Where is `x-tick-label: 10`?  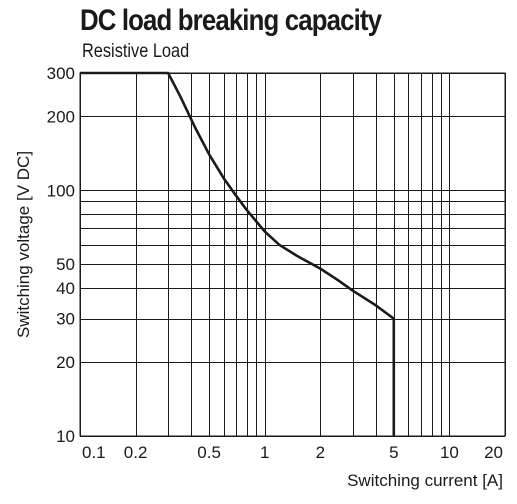 x-tick-label: 10 is located at coordinates (449, 452).